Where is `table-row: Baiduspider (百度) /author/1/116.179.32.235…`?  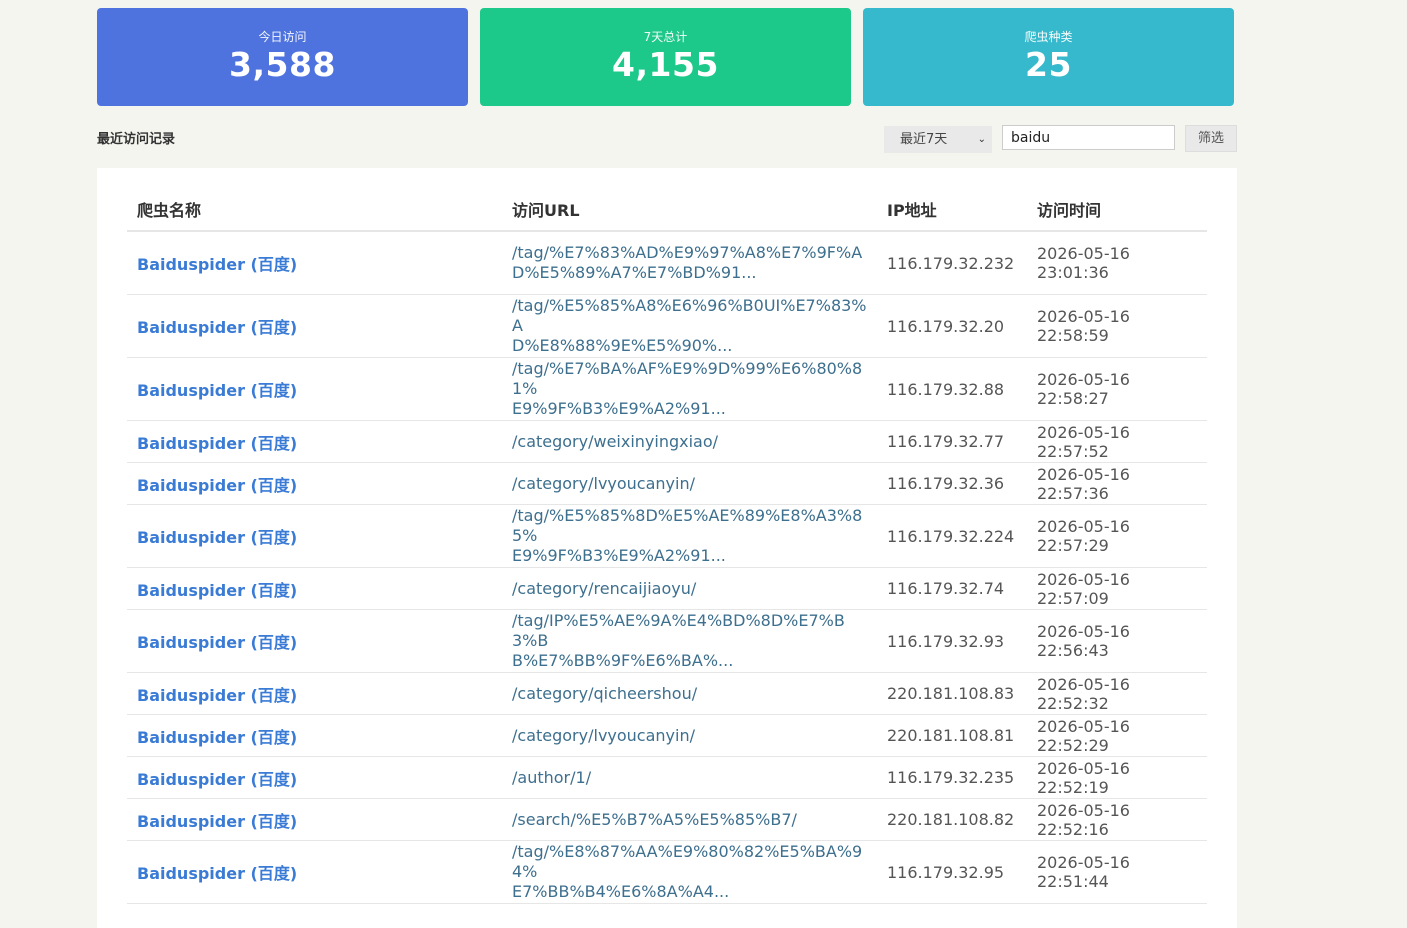
table-row: Baiduspider (百度) /author/1/116.179.32.235… is located at coordinates (667, 777).